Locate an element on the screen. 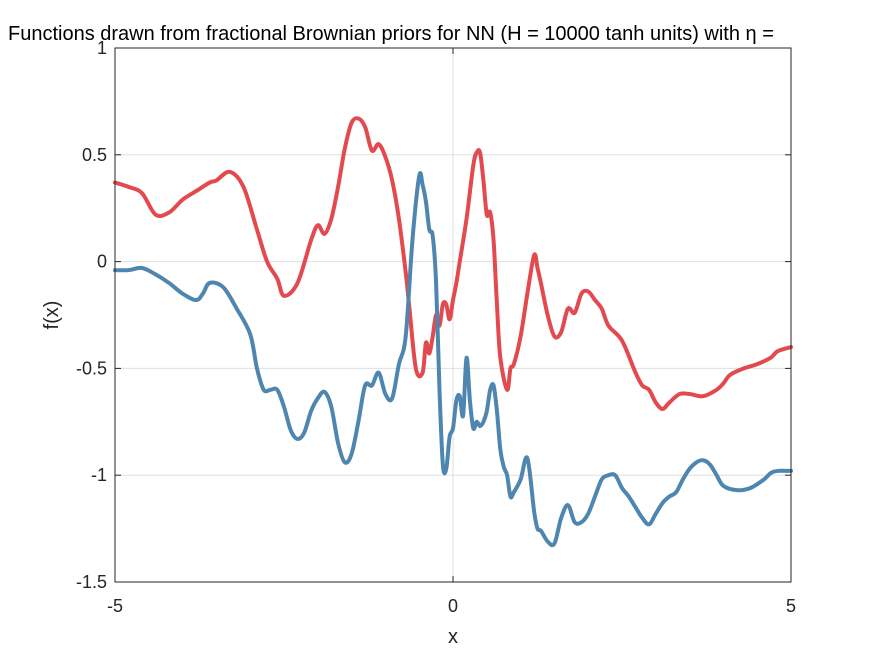 The image size is (875, 656). x-tick-label: -5 is located at coordinates (115, 606).